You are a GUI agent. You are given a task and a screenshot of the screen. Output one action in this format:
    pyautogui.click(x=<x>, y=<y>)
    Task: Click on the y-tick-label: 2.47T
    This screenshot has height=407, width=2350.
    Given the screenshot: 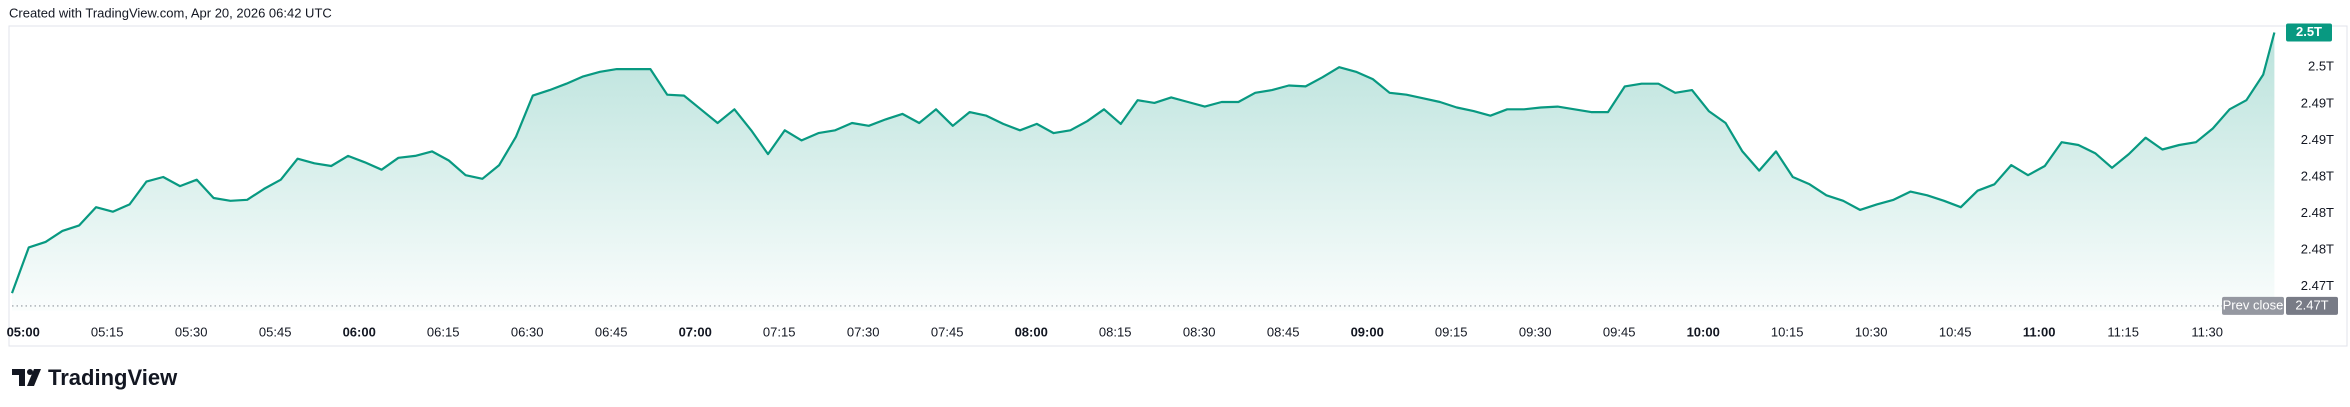 What is the action you would take?
    pyautogui.click(x=2317, y=285)
    